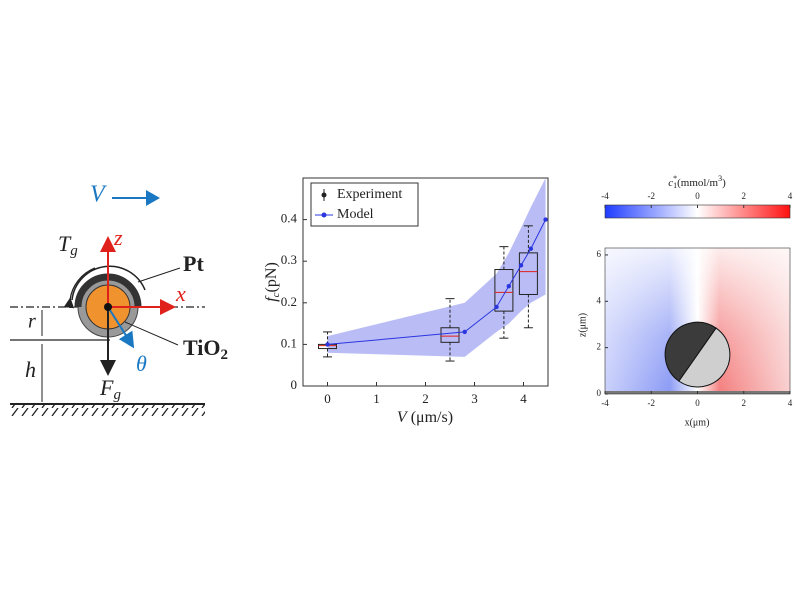 This screenshot has height=600, width=800. I want to click on particle-dark, so click(690, 351).